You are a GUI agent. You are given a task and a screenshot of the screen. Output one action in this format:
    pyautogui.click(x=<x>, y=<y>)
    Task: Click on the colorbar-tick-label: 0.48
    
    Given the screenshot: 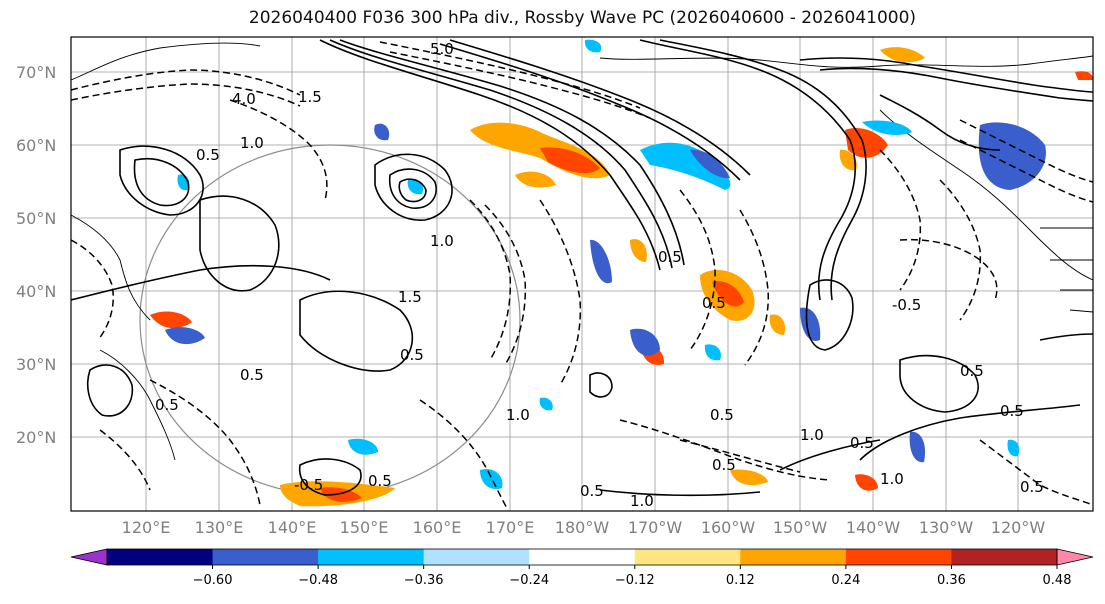 What is the action you would take?
    pyautogui.click(x=1057, y=580)
    